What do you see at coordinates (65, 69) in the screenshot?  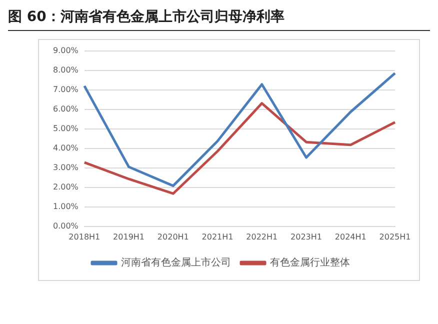 I see `y-tick-label: 8.00%` at bounding box center [65, 69].